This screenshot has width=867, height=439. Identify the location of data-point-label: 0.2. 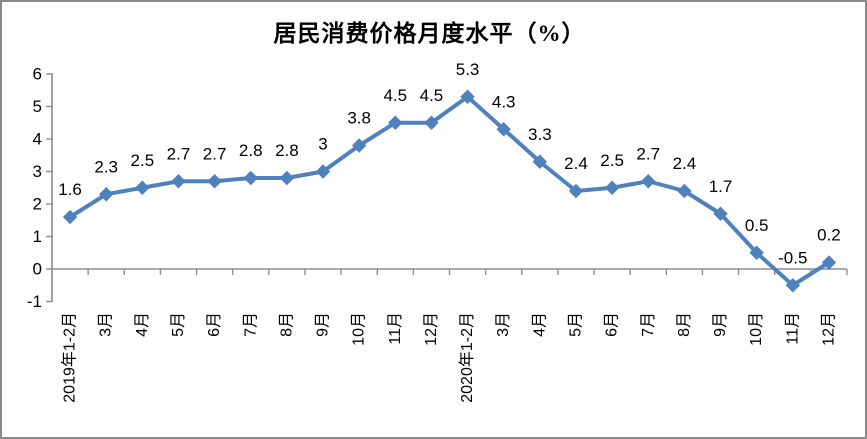
(829, 235).